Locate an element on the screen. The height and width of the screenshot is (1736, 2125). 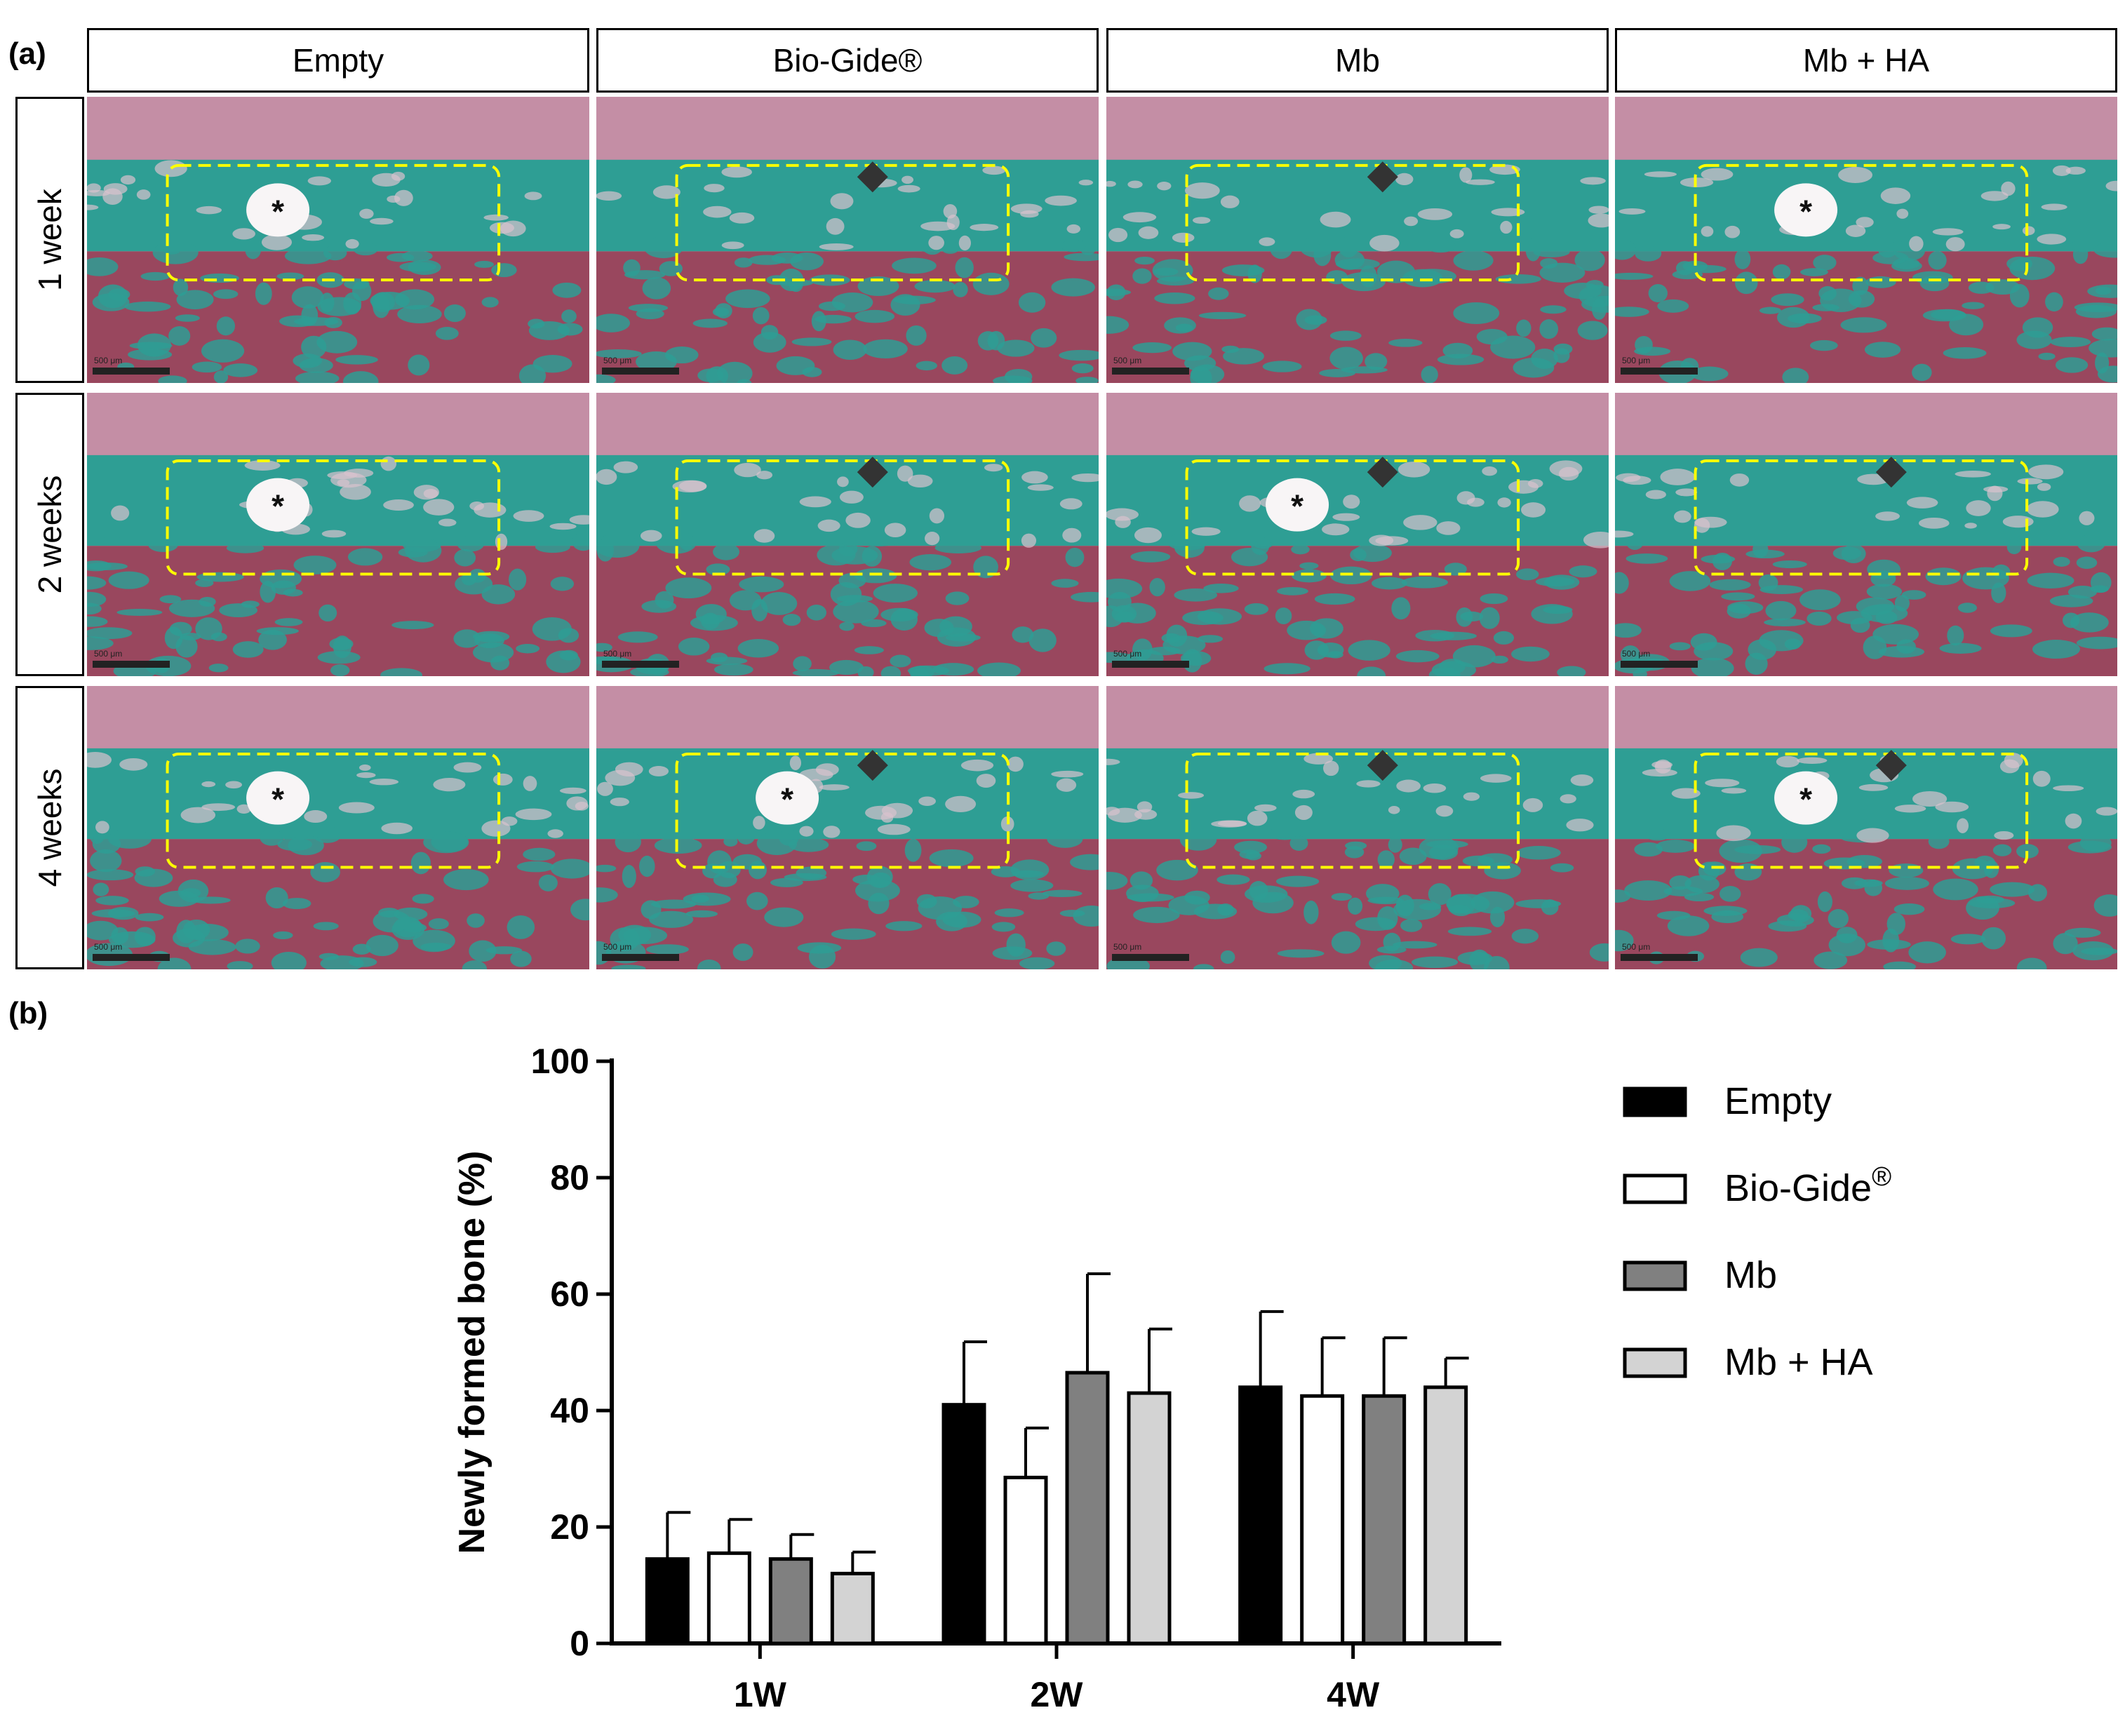
column-header-mb-ha: Mb + HA is located at coordinates (1866, 60).